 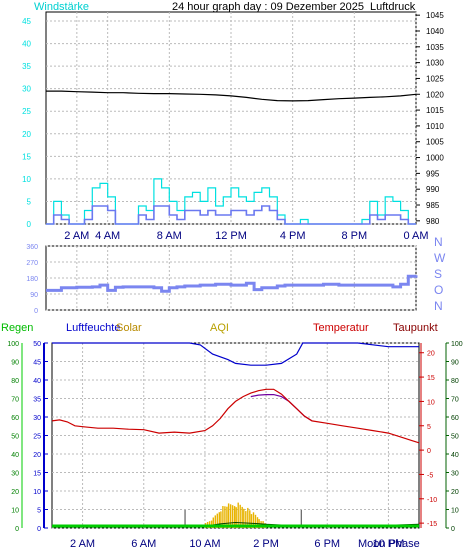 What do you see at coordinates (15, 400) in the screenshot?
I see `rain-tick-label: 70` at bounding box center [15, 400].